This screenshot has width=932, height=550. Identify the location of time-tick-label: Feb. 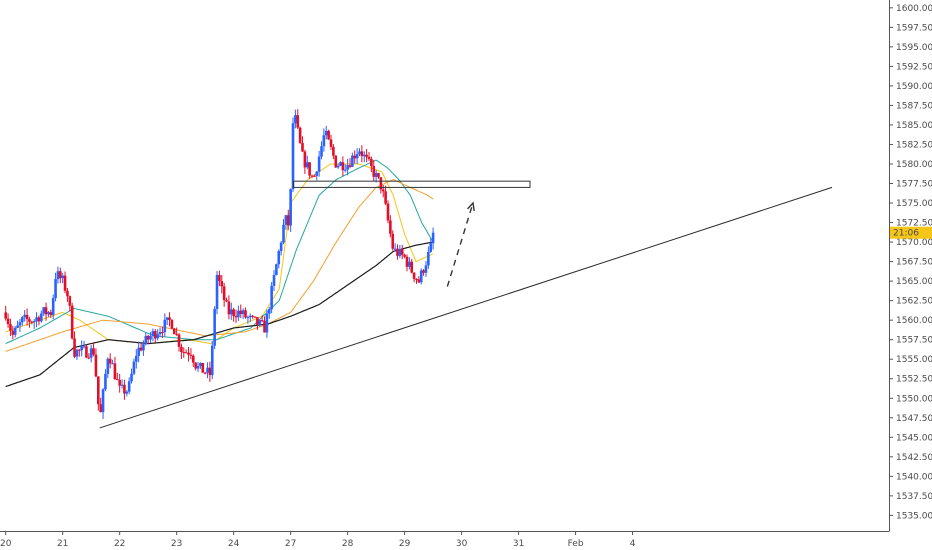
(576, 544).